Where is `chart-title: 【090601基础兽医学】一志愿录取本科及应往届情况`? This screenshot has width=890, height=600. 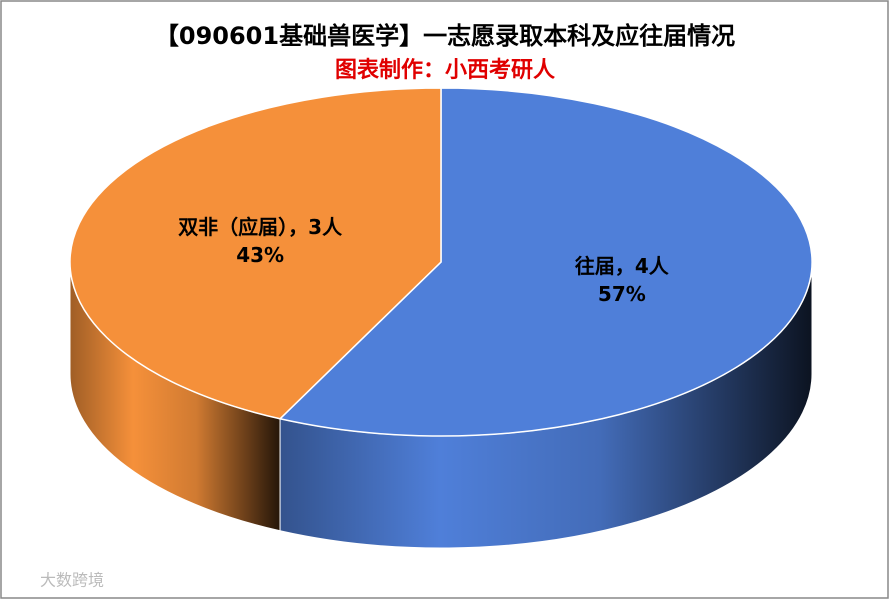
chart-title: 【090601基础兽医学】一志愿录取本科及应往届情况 is located at coordinates (445, 36).